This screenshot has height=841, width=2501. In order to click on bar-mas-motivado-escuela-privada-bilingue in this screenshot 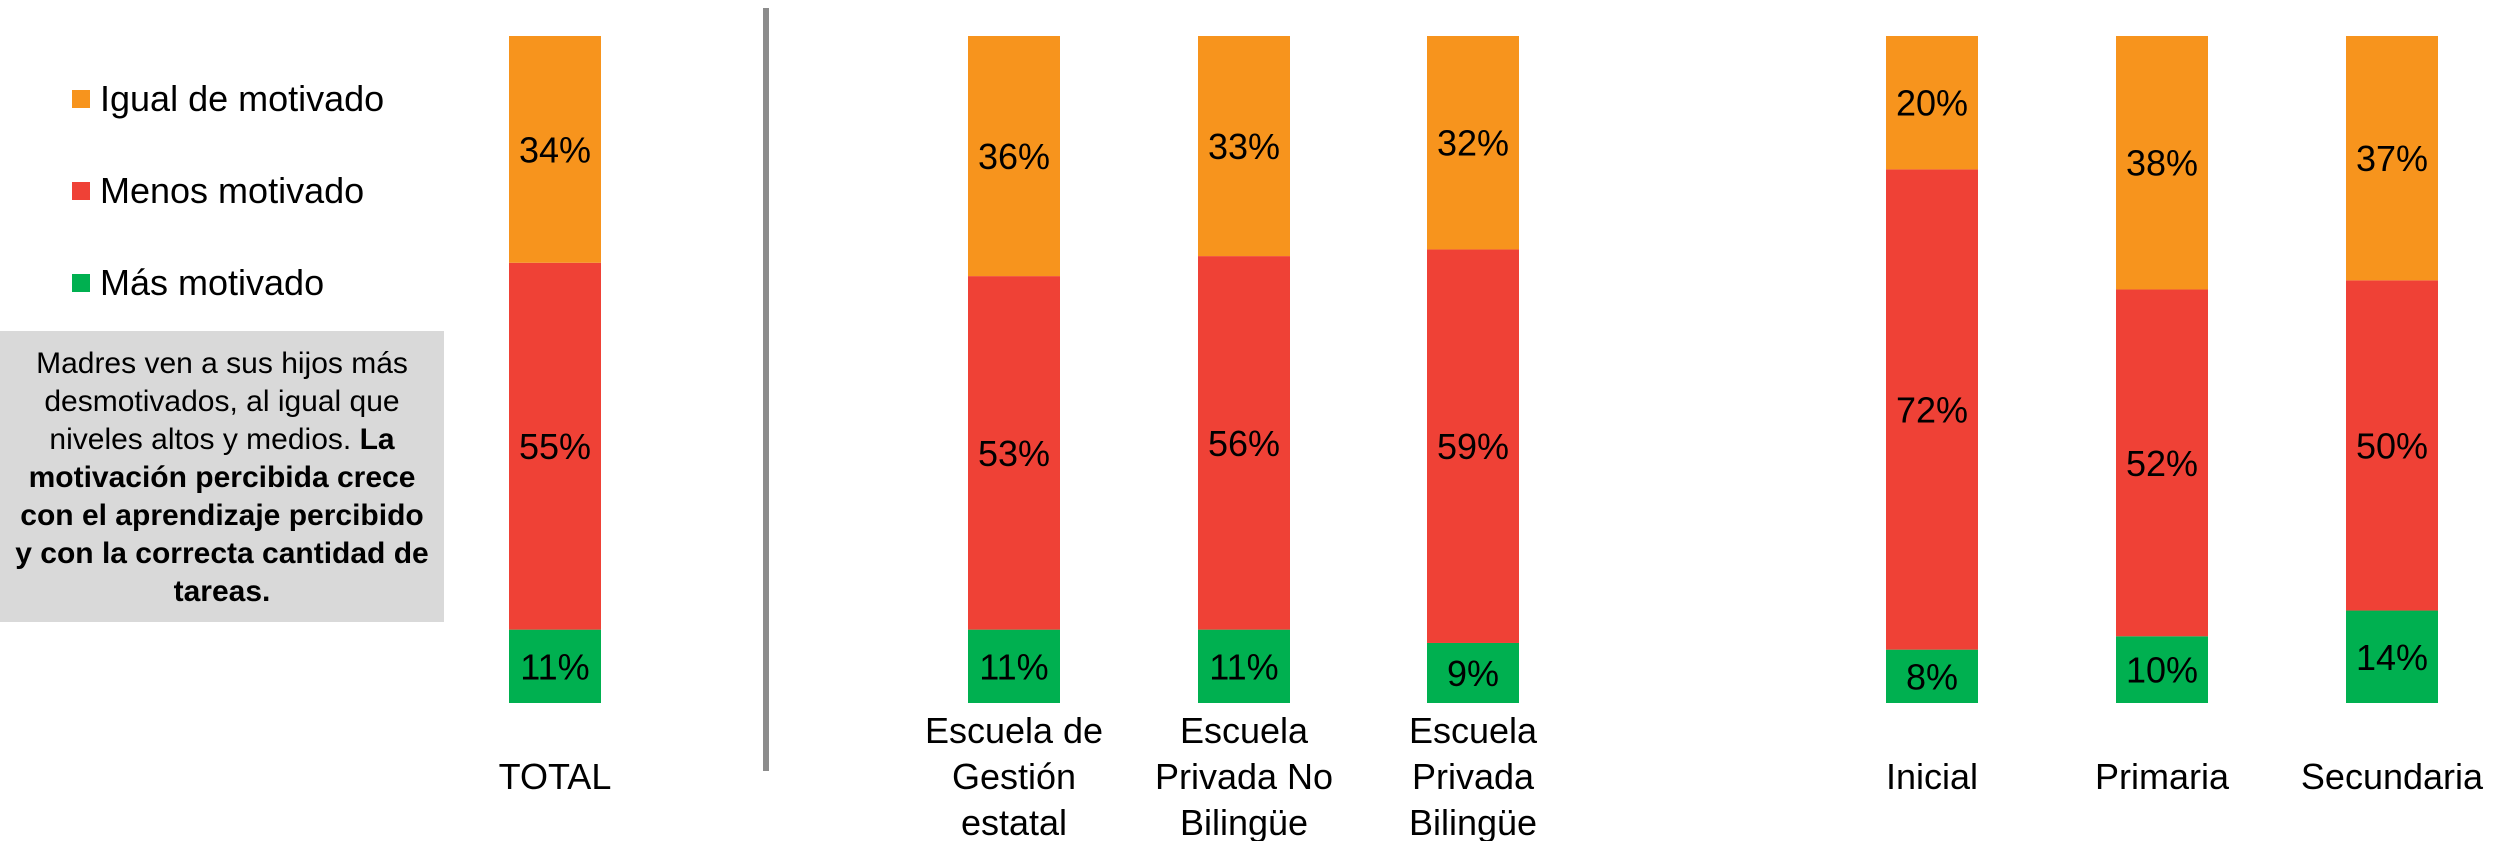, I will do `click(1473, 672)`.